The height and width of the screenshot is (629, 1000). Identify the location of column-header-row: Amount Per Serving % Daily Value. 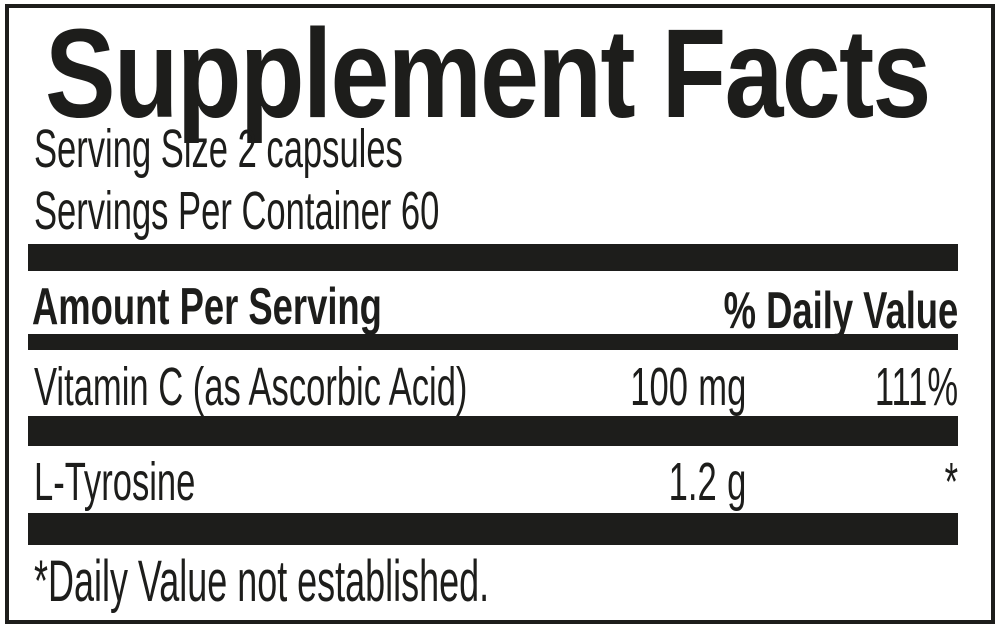
(493, 307).